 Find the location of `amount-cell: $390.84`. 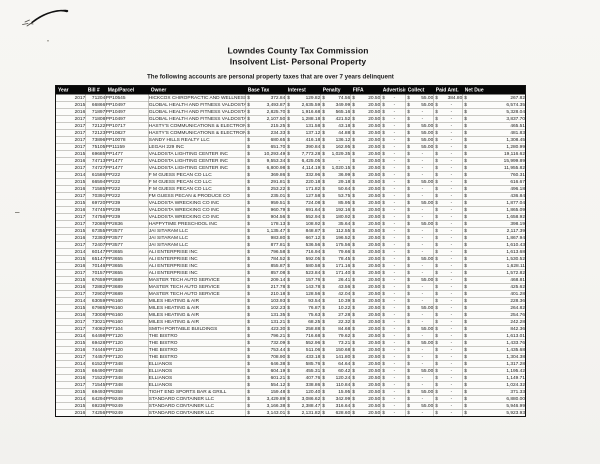

amount-cell: $390.84 is located at coordinates (303, 147).